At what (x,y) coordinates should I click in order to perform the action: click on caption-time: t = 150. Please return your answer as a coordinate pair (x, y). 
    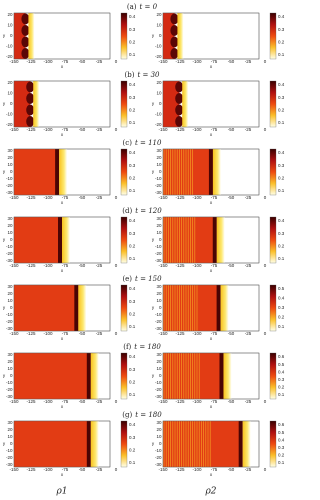
    Looking at the image, I should click on (148, 279).